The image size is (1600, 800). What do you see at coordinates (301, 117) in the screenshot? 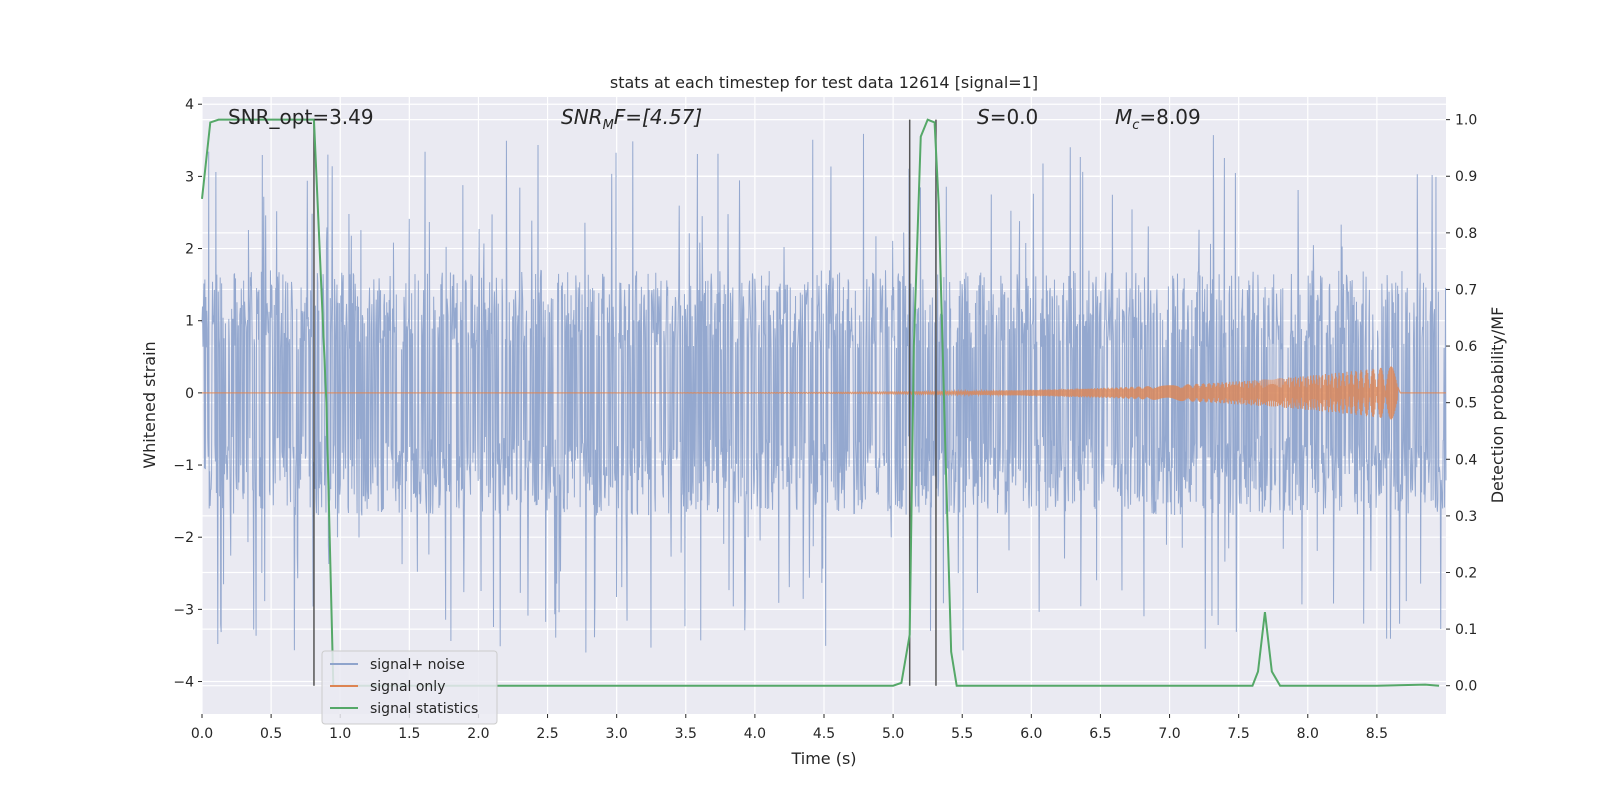
I see `annotation-snr-opt: SNR_opt=3.49` at bounding box center [301, 117].